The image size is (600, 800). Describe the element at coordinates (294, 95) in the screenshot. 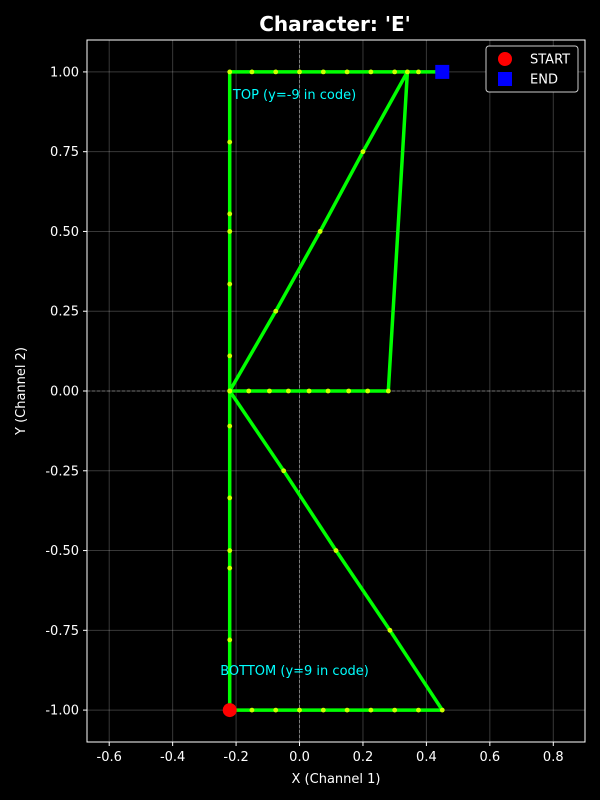

I see `annotation-label: TOP (y=-9 in code)` at that location.